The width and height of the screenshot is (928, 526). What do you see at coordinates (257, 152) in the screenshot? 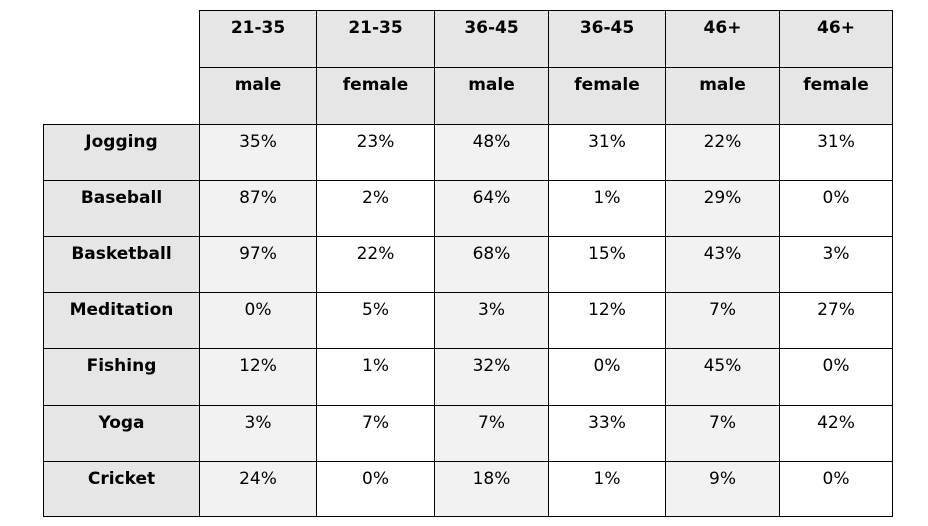
I see `table-cell: 35%` at bounding box center [257, 152].